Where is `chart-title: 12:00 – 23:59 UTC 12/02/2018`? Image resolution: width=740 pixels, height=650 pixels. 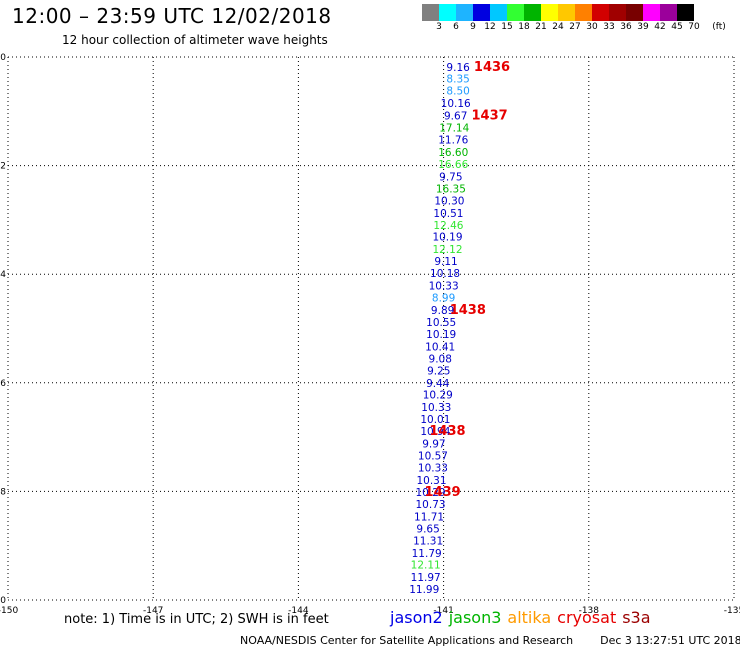
chart-title: 12:00 – 23:59 UTC 12/02/2018 is located at coordinates (172, 16).